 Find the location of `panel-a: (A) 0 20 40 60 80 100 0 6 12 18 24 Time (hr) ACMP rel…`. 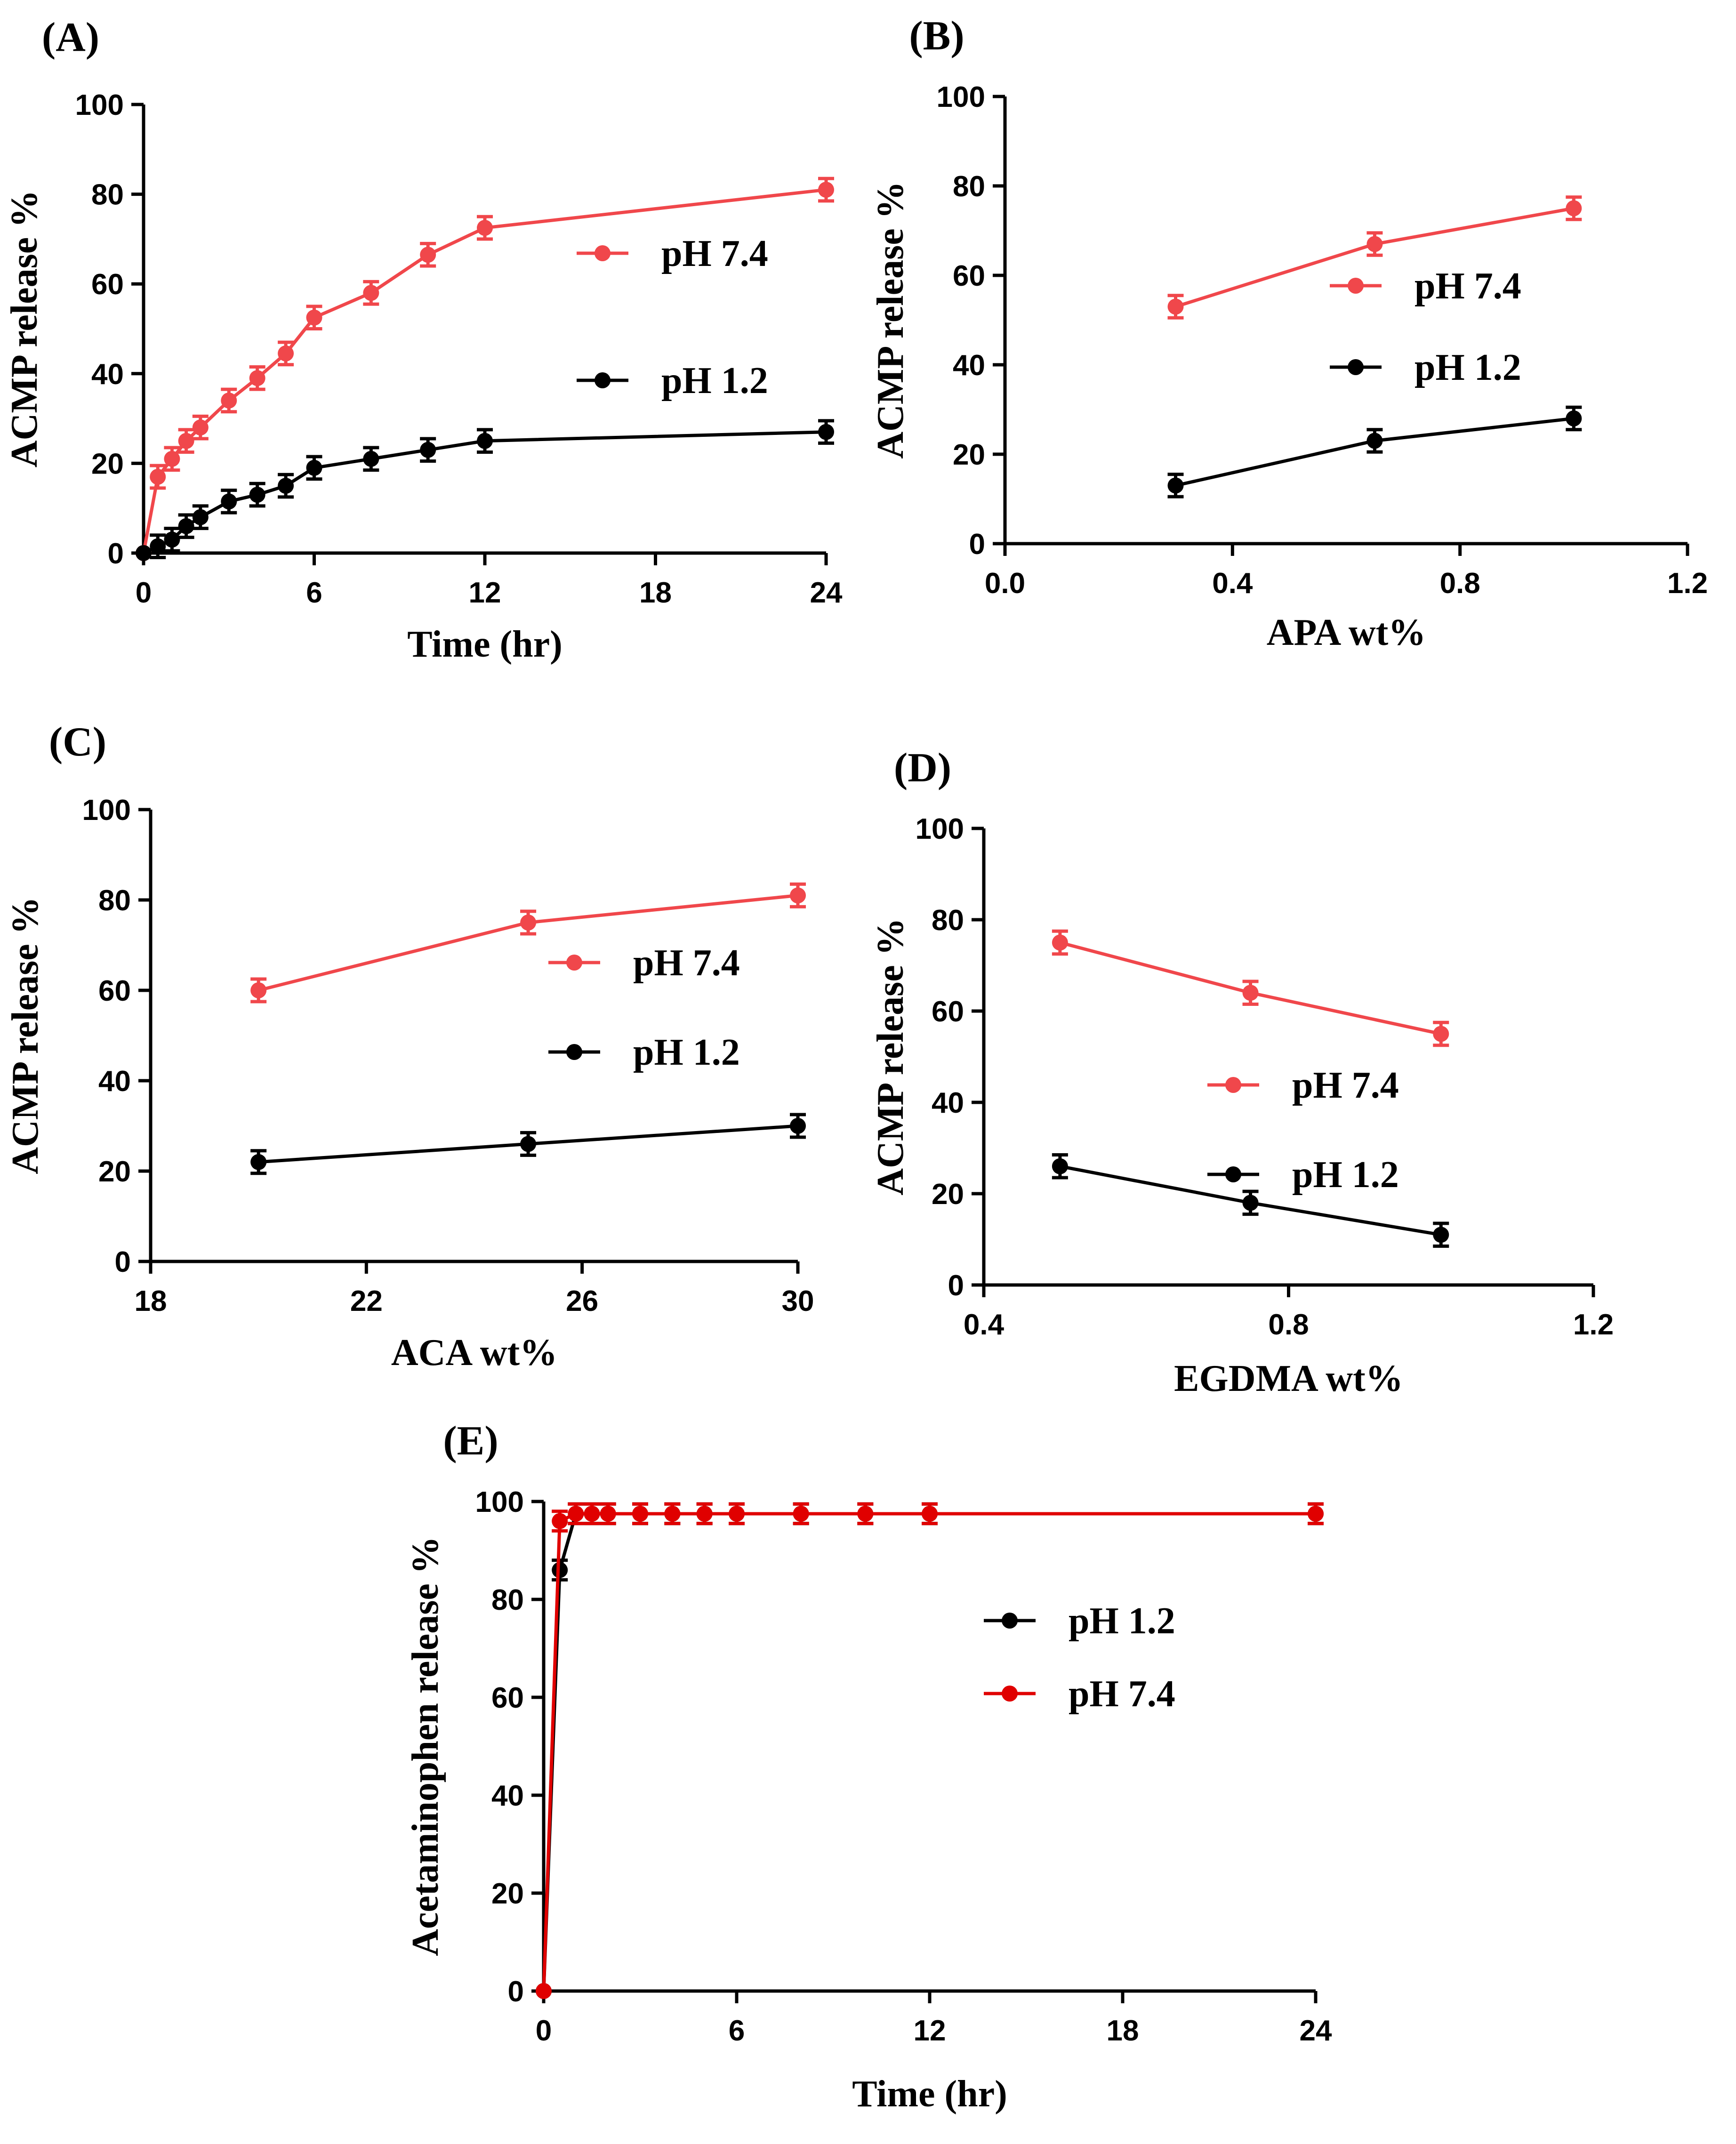

panel-a: (A) 0 20 40 60 80 100 0 6 12 18 24 Time (hr) ACMP rel… is located at coordinates (424, 340).